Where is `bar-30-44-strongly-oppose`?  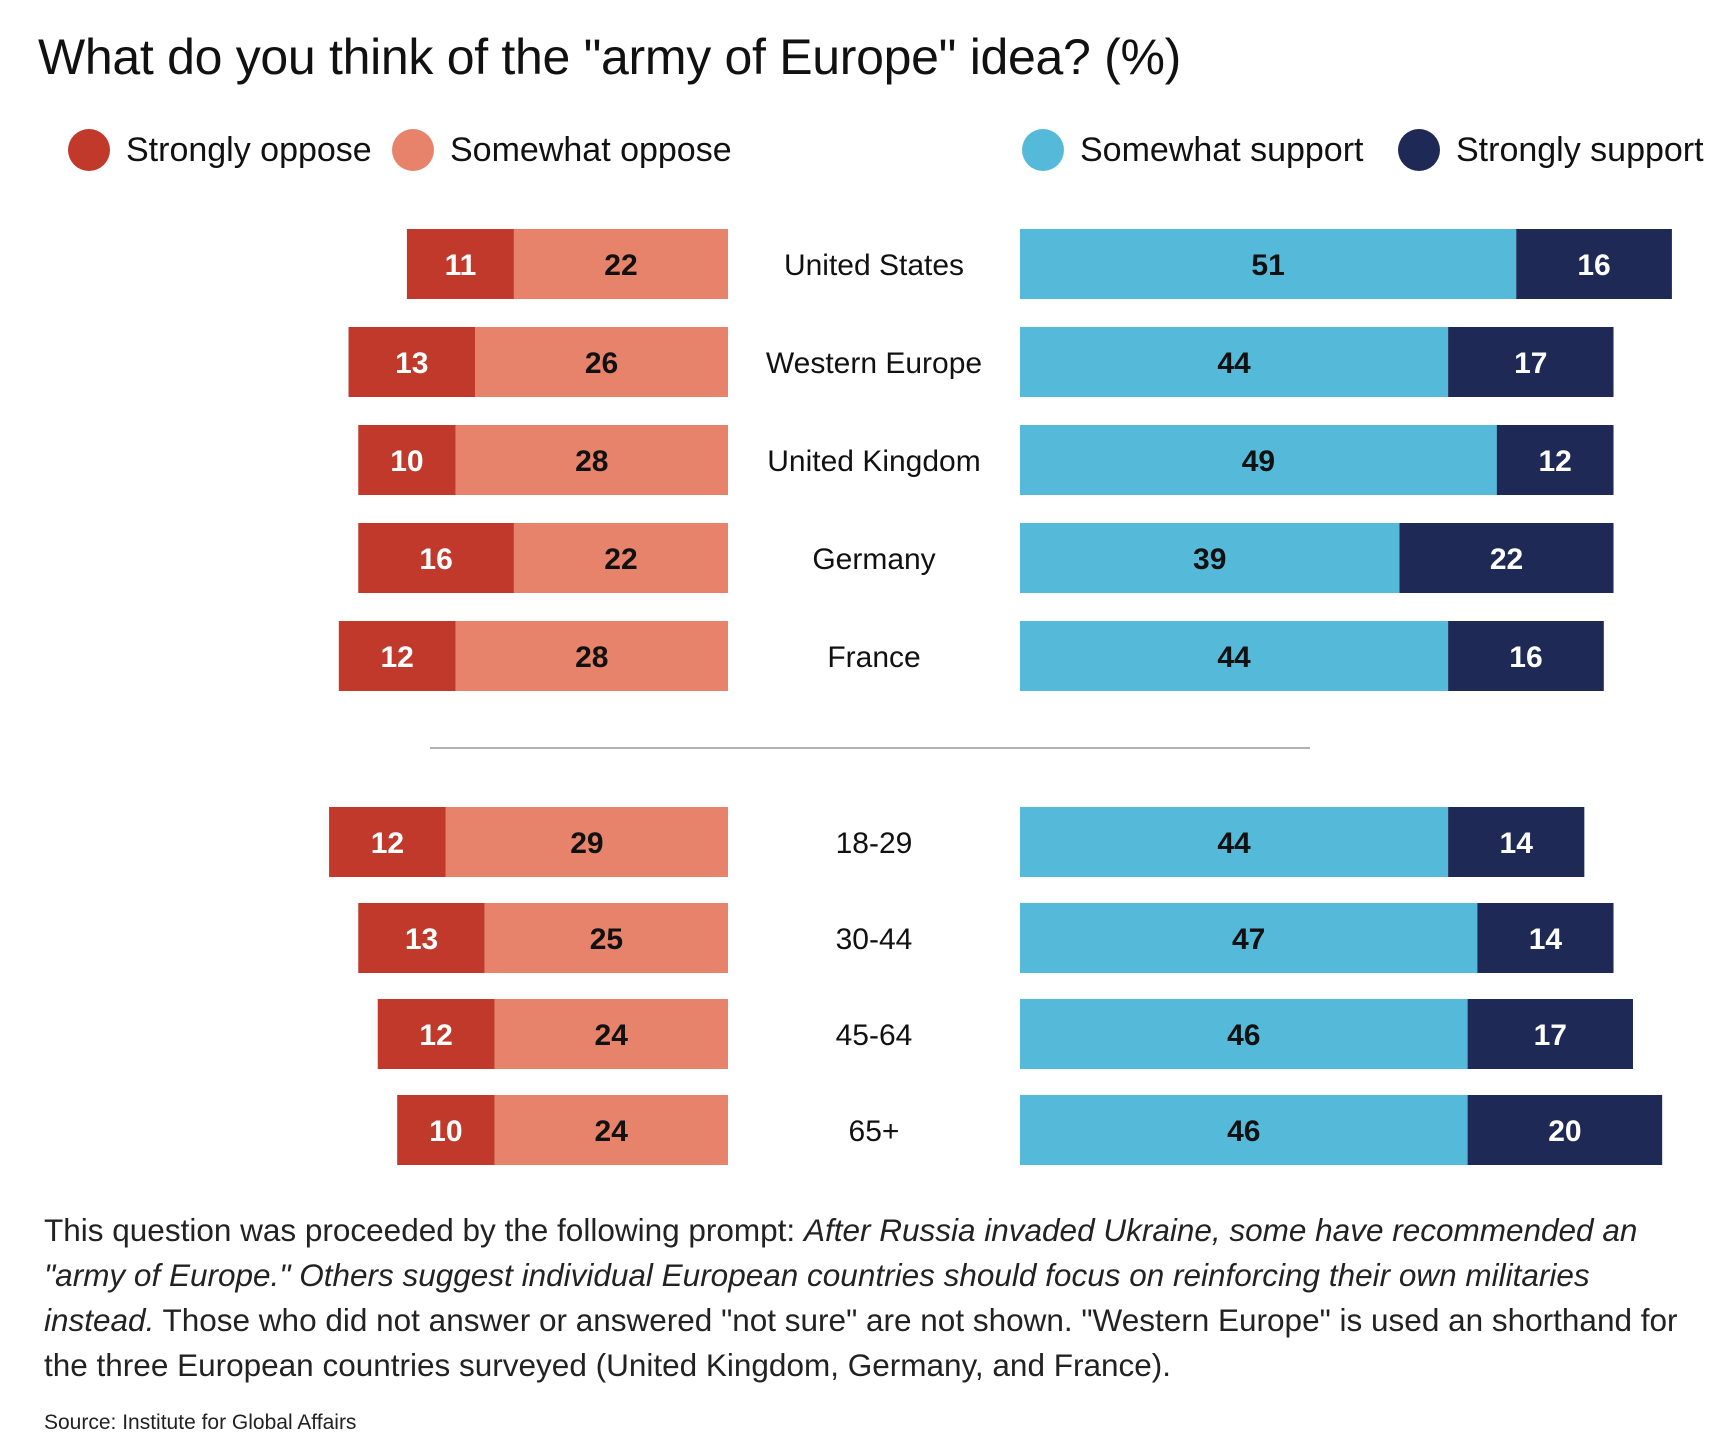 bar-30-44-strongly-oppose is located at coordinates (421, 938).